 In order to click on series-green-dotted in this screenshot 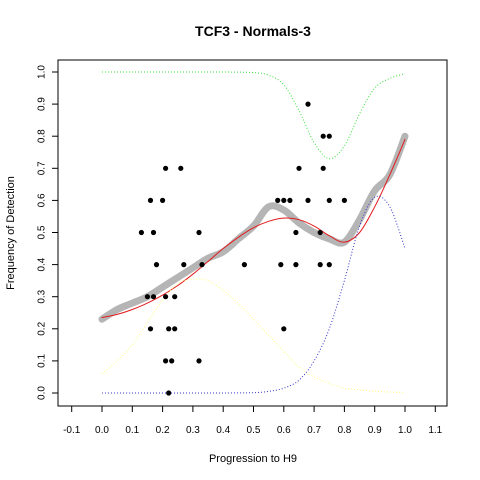, I will do `click(254, 115)`.